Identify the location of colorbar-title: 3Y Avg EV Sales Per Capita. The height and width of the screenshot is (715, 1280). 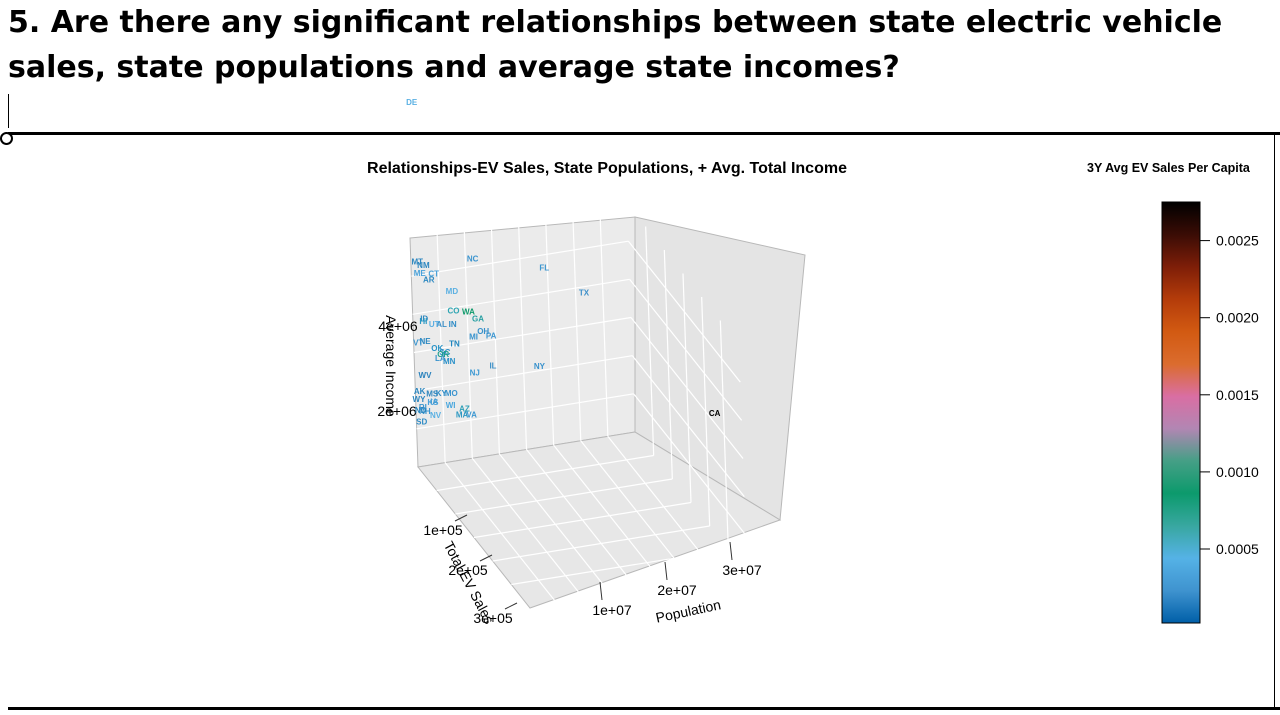
(1169, 168).